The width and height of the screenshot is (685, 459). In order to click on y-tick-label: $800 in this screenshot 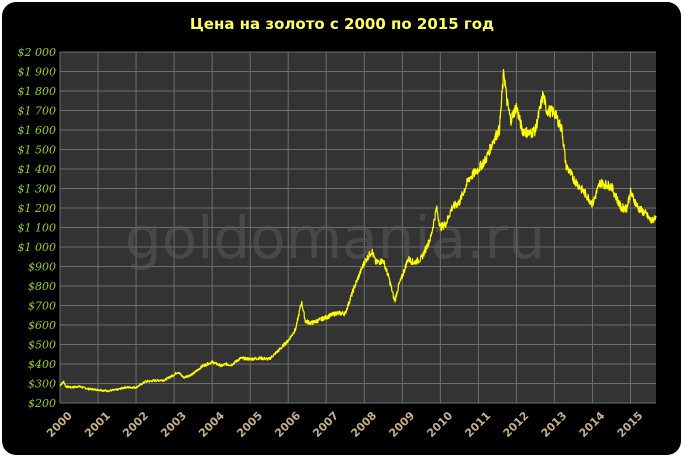, I will do `click(42, 286)`.